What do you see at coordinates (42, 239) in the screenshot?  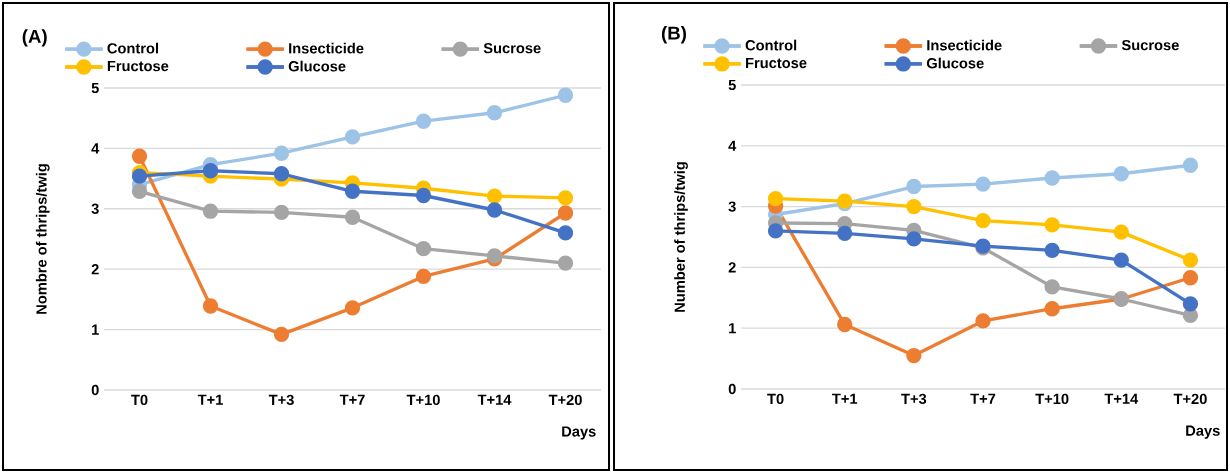 I see `y-axis-title: Nombre of thrips/twig` at bounding box center [42, 239].